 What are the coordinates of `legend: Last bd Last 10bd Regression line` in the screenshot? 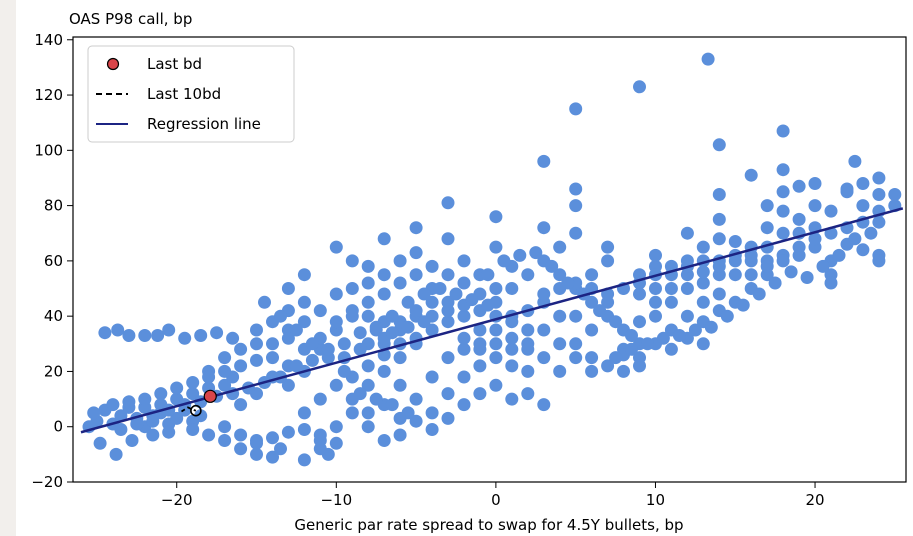 It's located at (191, 94).